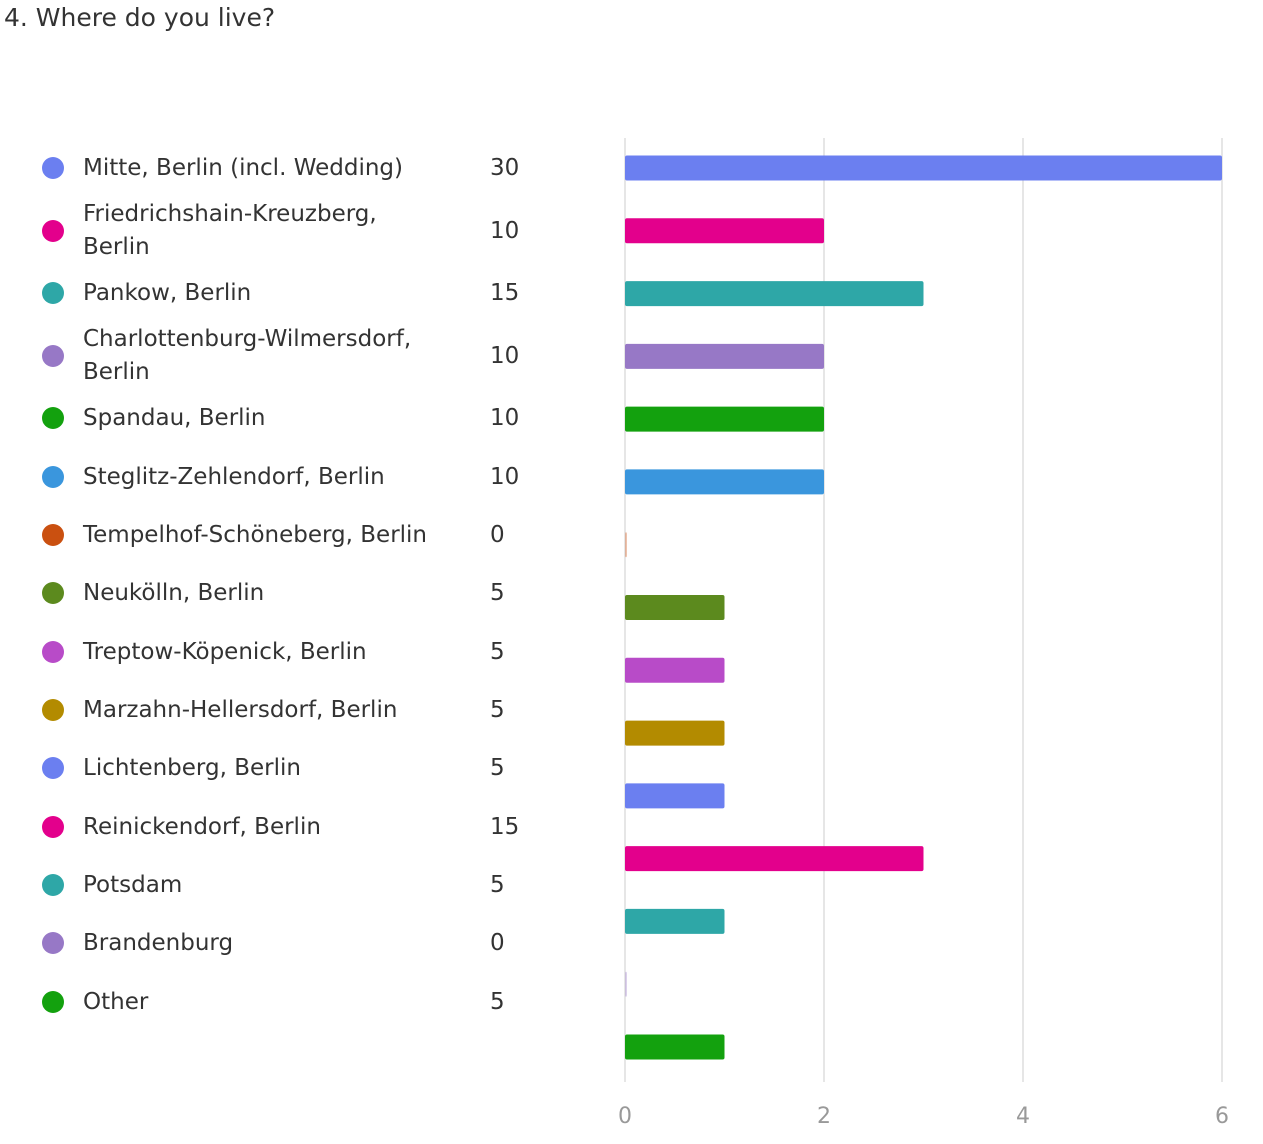 This screenshot has height=1144, width=1263. I want to click on legend-label: Neukölln, Berlin, so click(174, 593).